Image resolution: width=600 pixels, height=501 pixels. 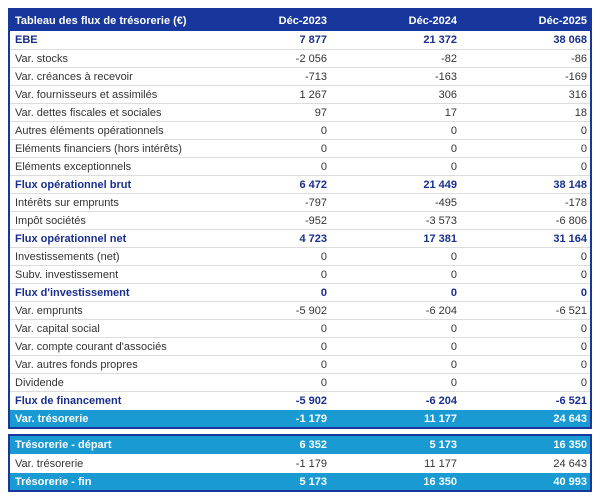 I want to click on row-label: Var. dettes fiscales et sociales, so click(x=88, y=112).